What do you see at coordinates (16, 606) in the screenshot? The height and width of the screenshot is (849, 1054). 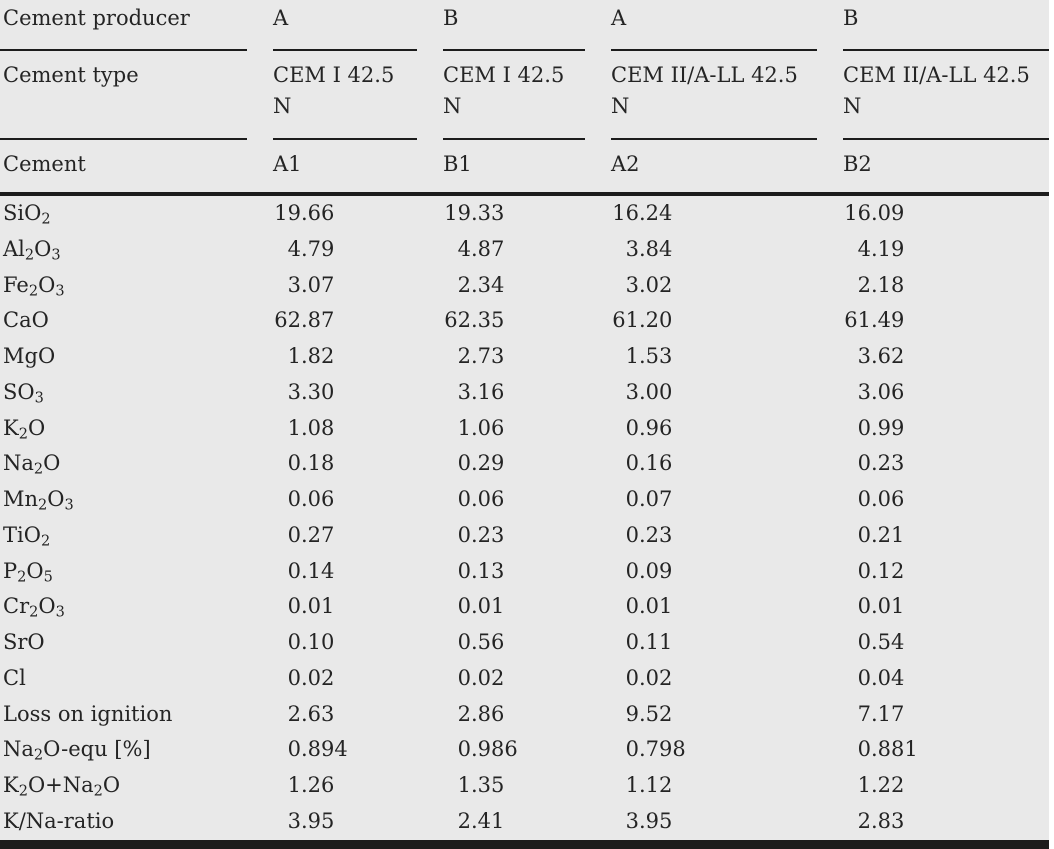 I see `label-text: Cr` at bounding box center [16, 606].